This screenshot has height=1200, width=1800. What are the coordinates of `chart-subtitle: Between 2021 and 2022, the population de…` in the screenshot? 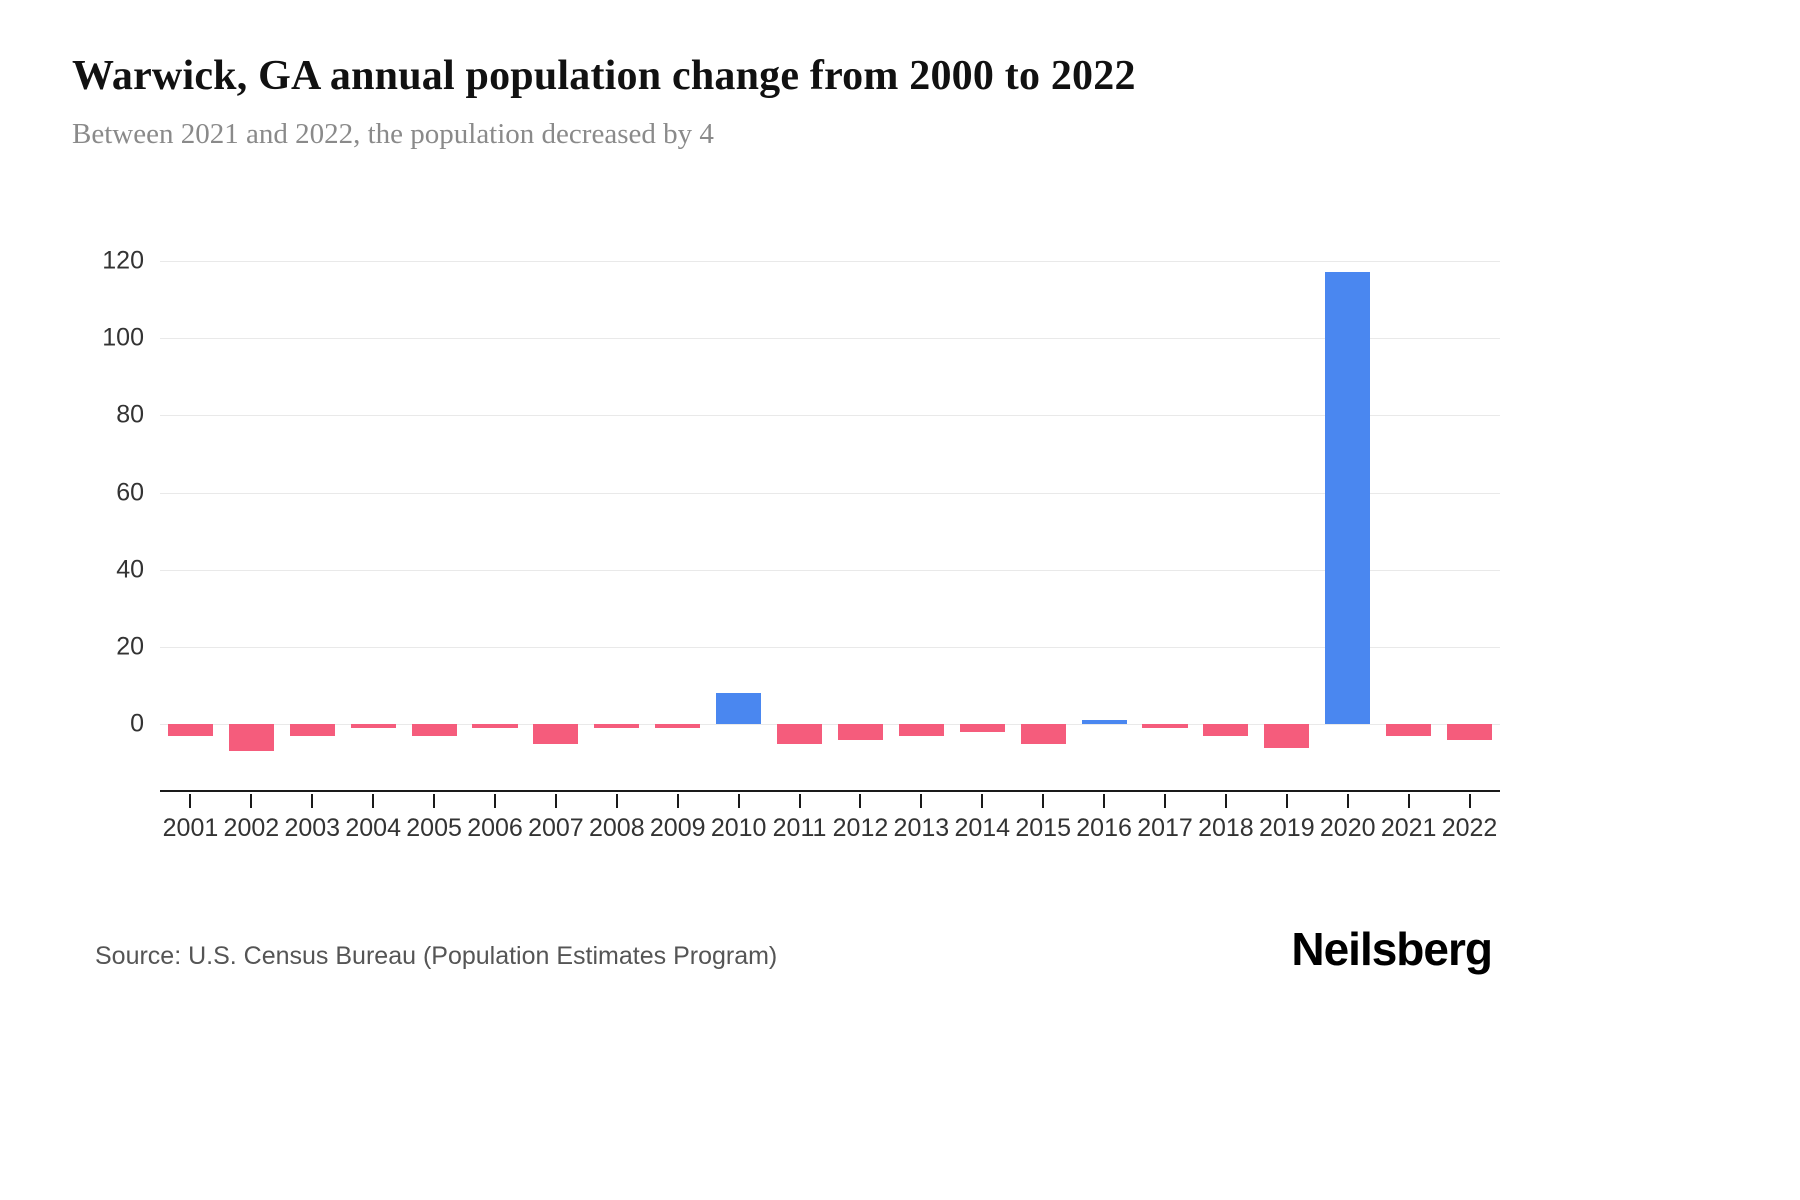 It's located at (393, 134).